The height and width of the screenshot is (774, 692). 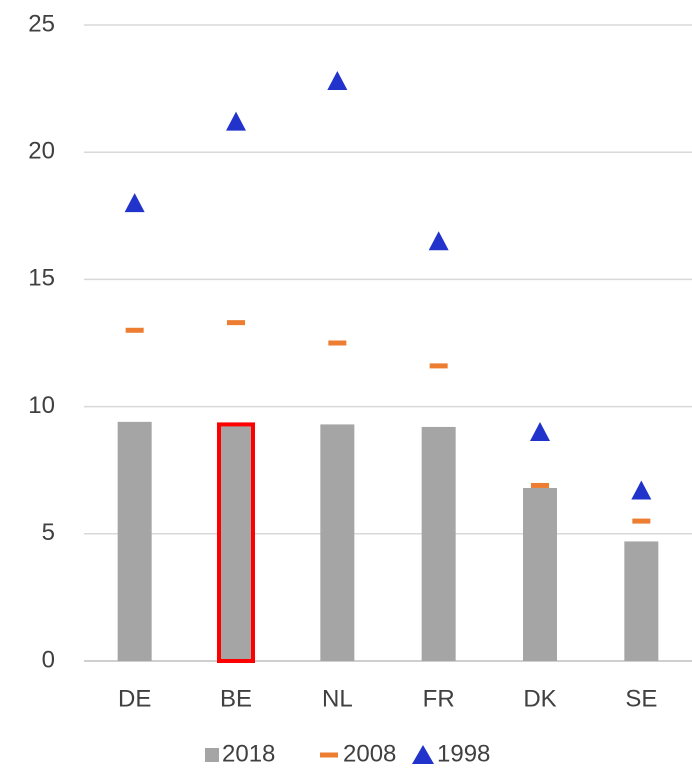 What do you see at coordinates (369, 753) in the screenshot?
I see `legend-label: 2008` at bounding box center [369, 753].